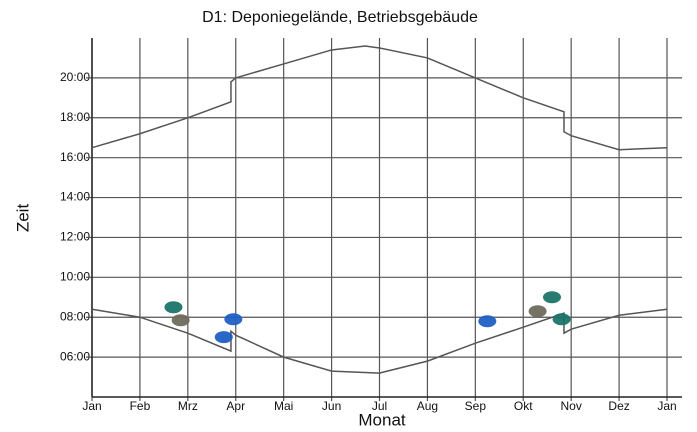 This screenshot has width=697, height=432. I want to click on y-axis-title: Zeit, so click(22, 218).